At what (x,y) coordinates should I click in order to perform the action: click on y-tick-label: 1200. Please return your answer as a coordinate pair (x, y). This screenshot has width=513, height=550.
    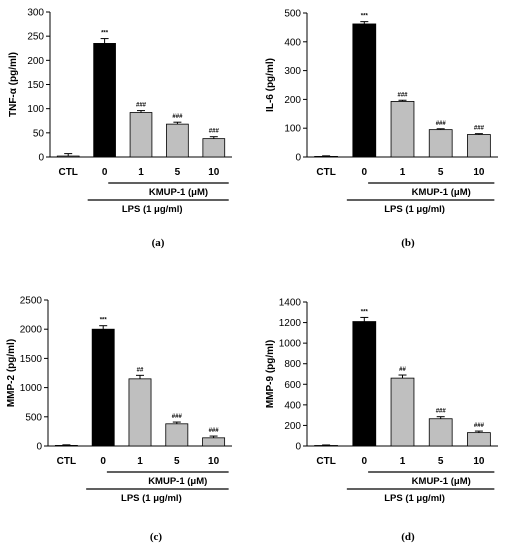
    Looking at the image, I should click on (290, 323).